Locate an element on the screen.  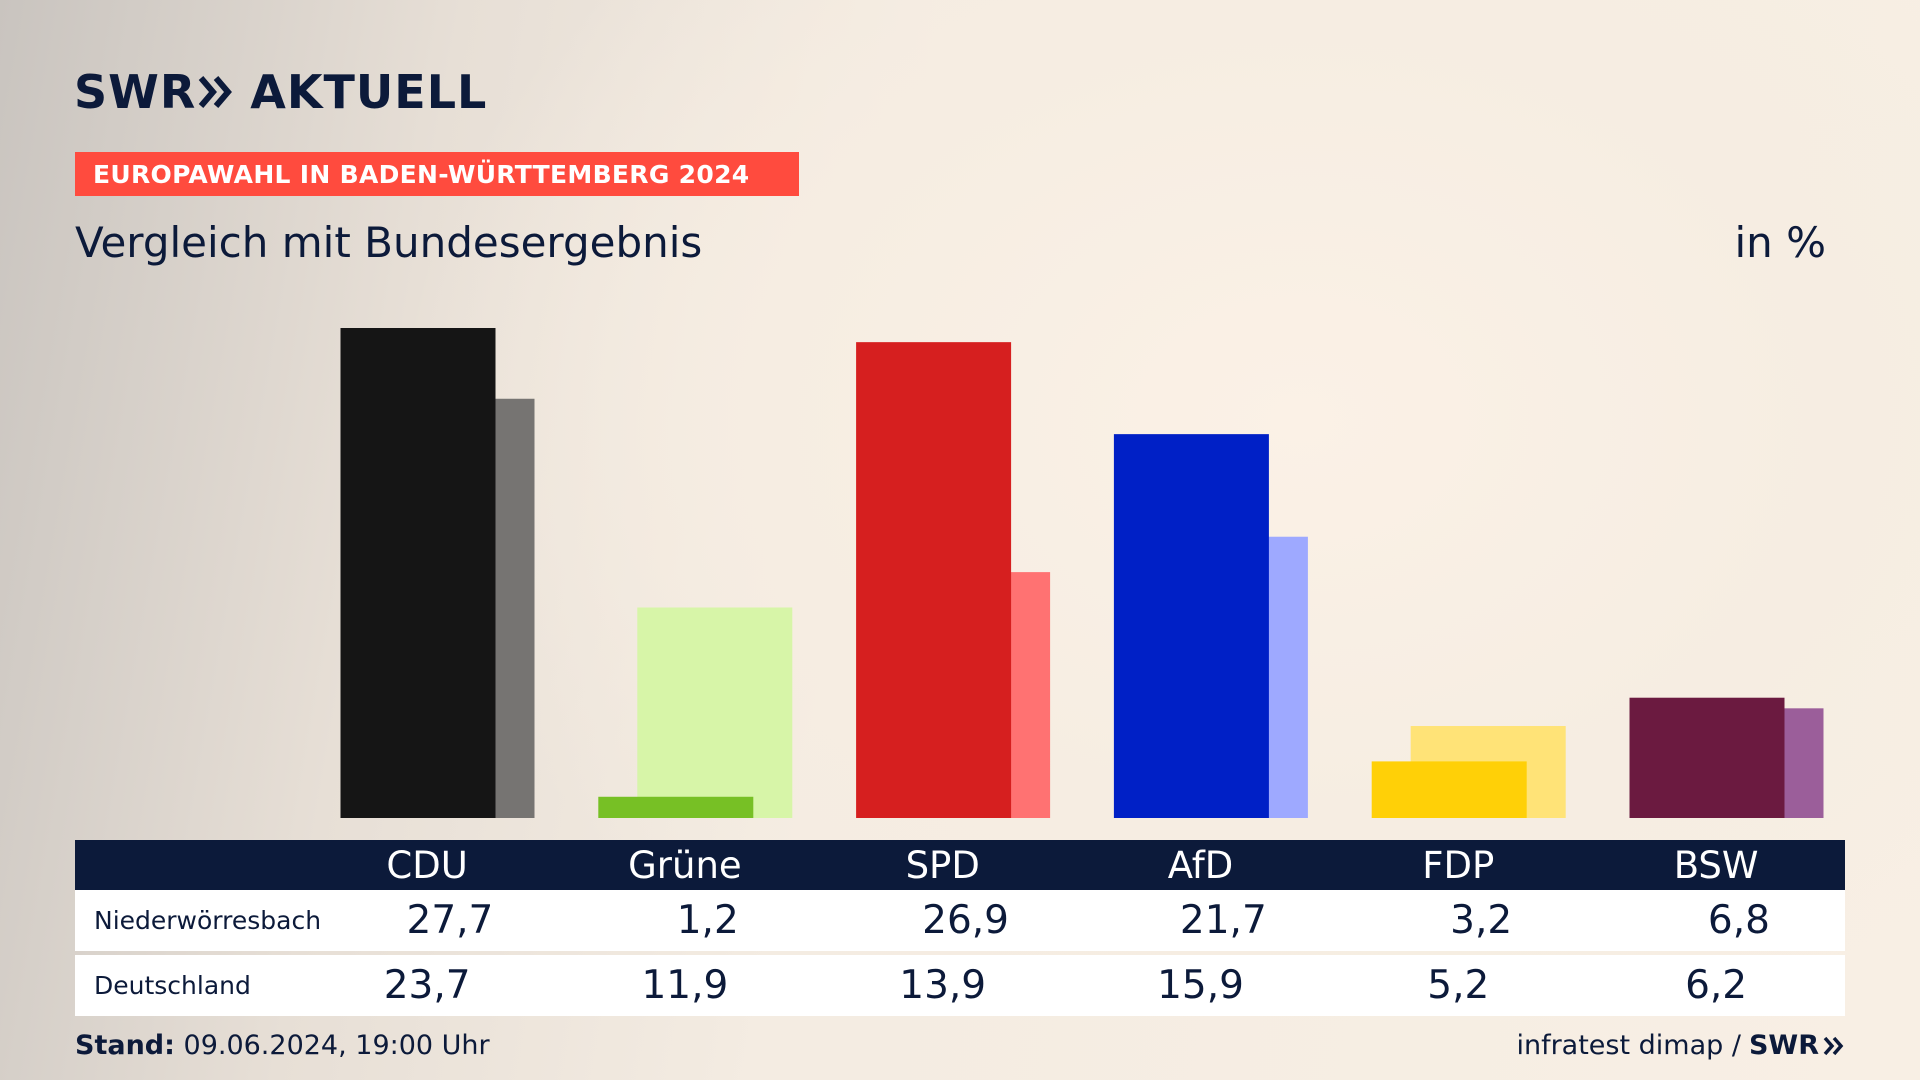
stand-value: 09.06.2024, 19:00 Uhr is located at coordinates (336, 1045).